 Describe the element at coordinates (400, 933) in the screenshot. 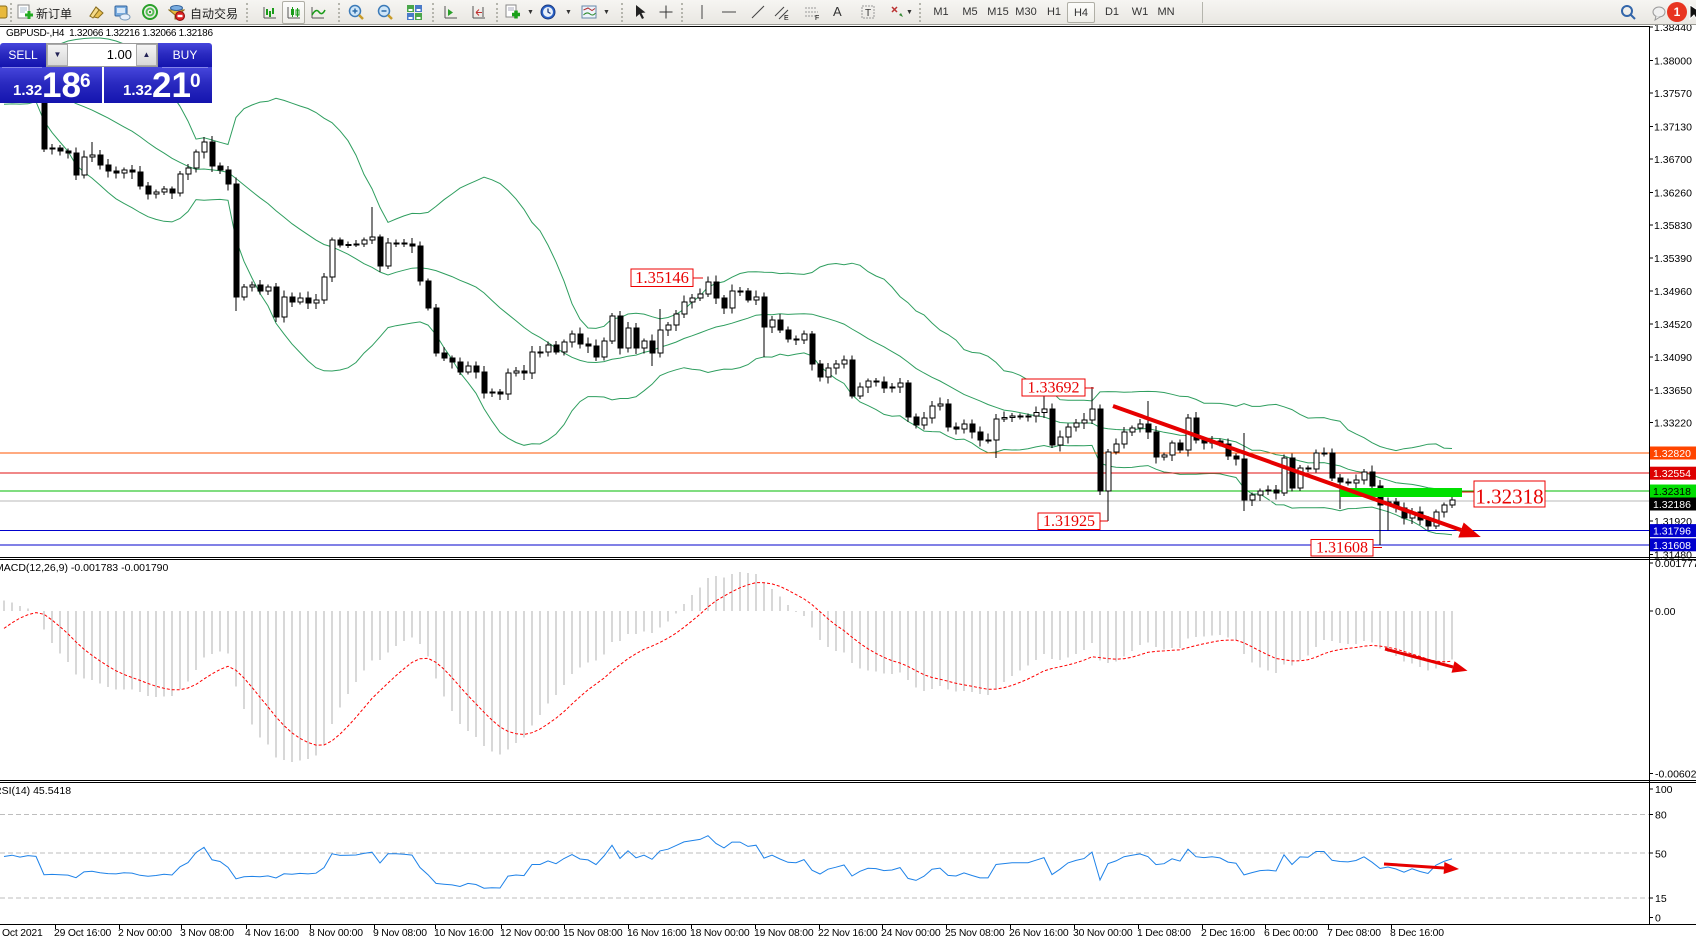

I see `svg-text: 9 Nov 08:00` at that location.